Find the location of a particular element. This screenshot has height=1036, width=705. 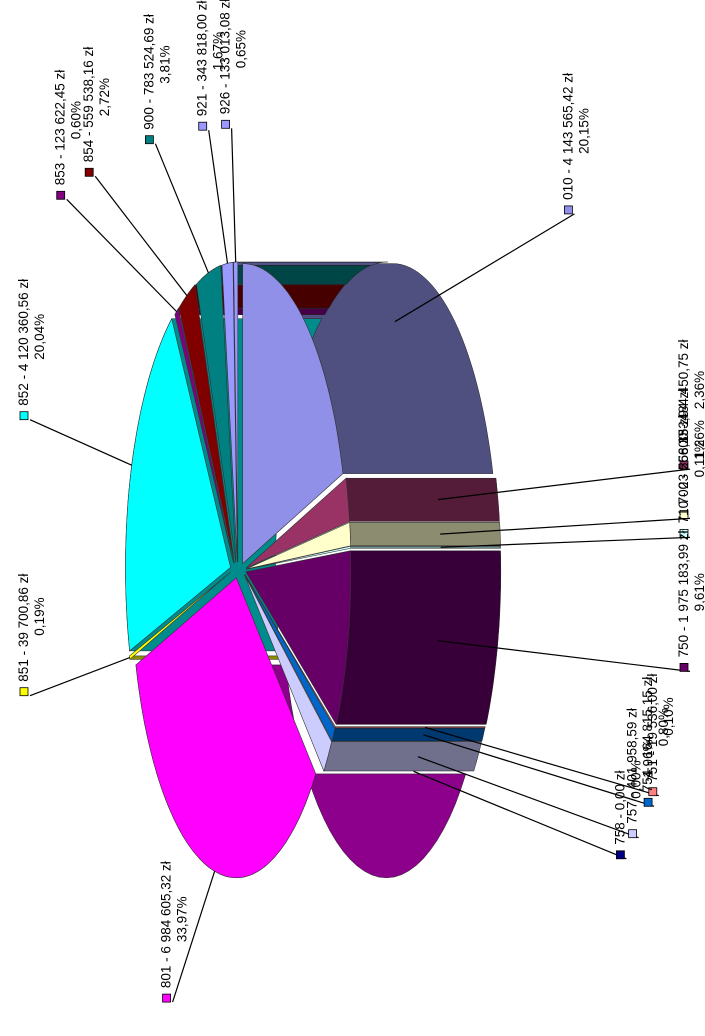

slice-label-600: 600 - 484 450,75 zł 2,36% is located at coordinates (690, 405).